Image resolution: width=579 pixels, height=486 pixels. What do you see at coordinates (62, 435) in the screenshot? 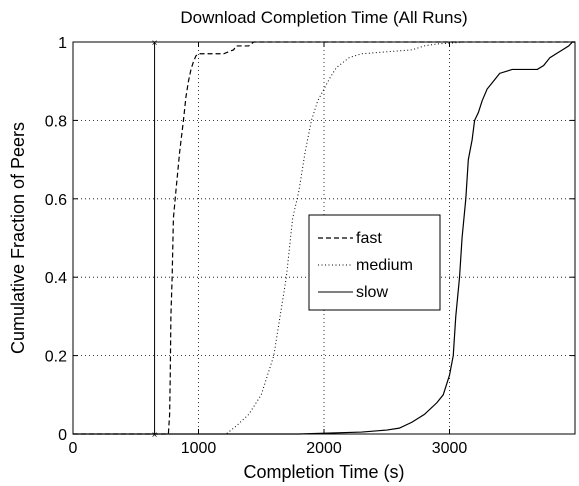
I see `y-tick-label: 0` at bounding box center [62, 435].